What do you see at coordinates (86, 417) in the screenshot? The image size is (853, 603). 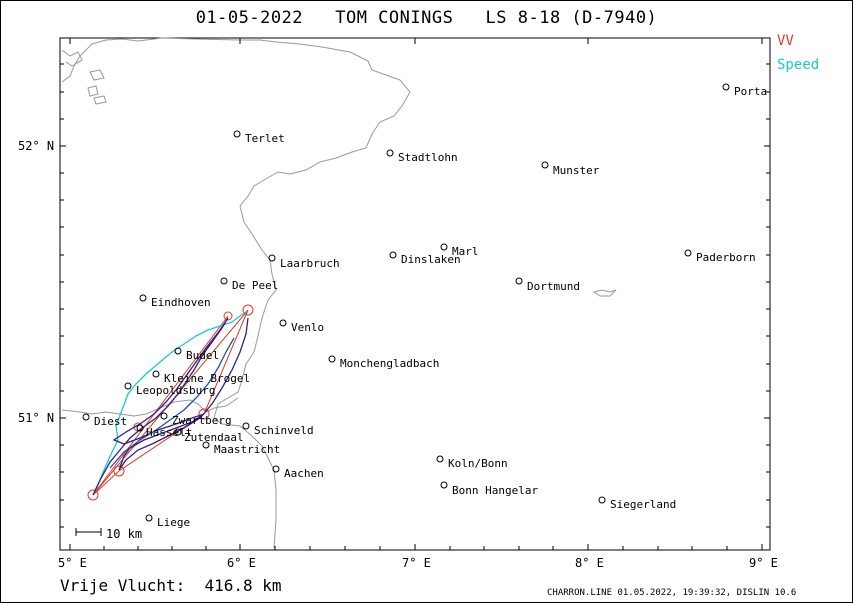 I see `city-marker-diest` at bounding box center [86, 417].